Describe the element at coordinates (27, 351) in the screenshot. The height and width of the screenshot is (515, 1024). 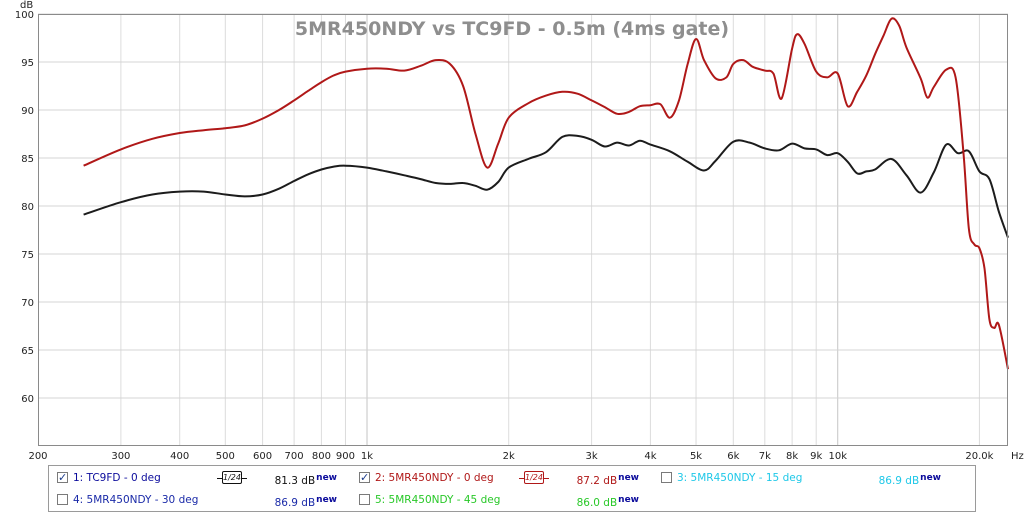
I see `y-tick-label: 65` at that location.